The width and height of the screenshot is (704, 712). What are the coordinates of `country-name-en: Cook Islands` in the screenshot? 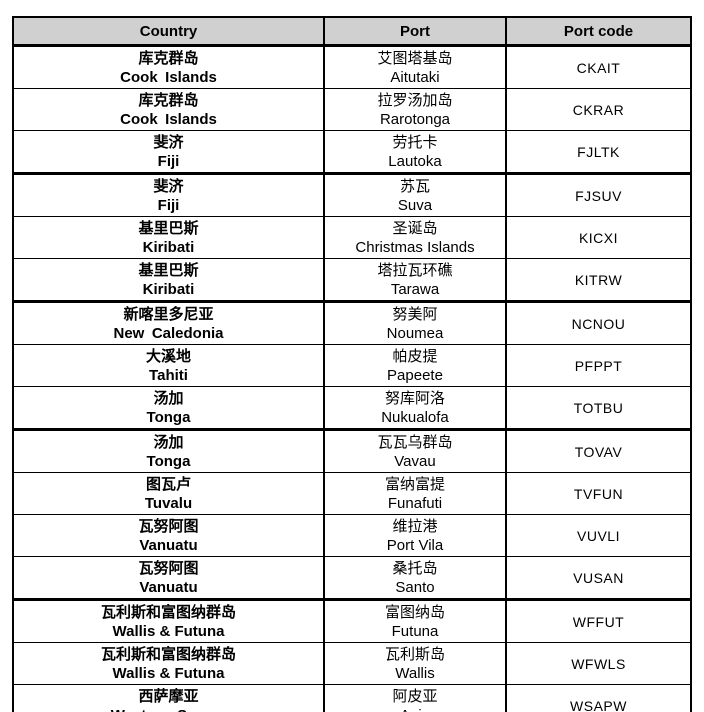 It's located at (168, 119).